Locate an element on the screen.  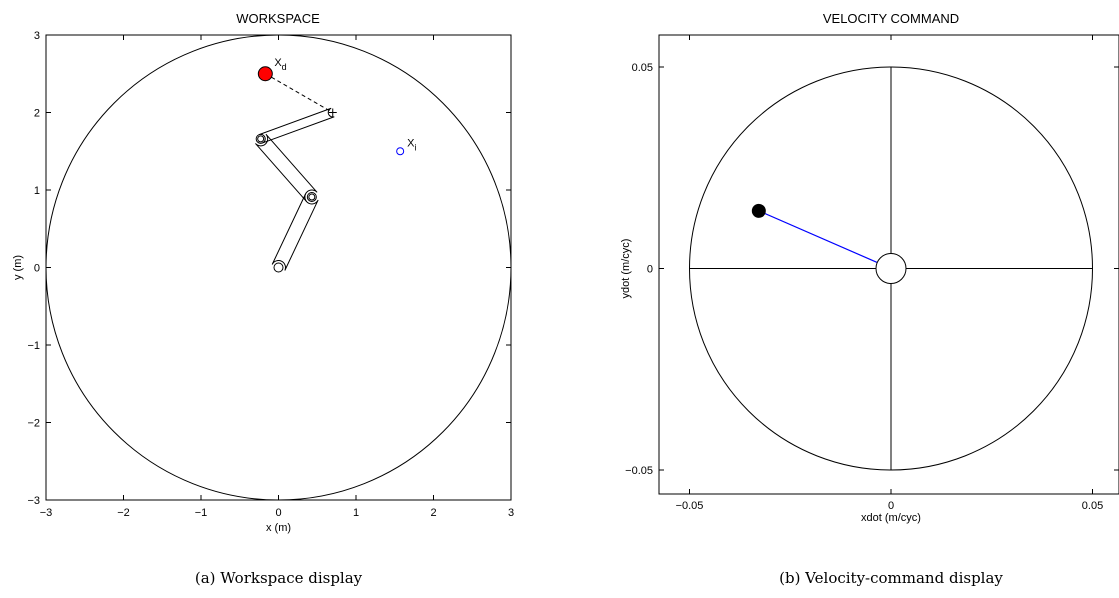
initial-target-label: Xi is located at coordinates (411, 144).